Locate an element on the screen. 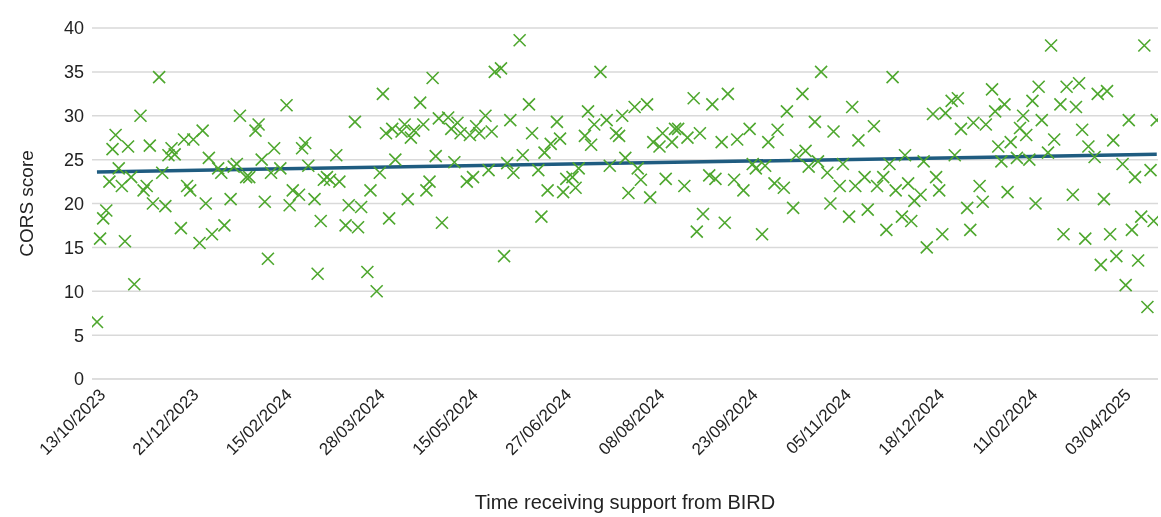 This screenshot has width=1161, height=517. y-tick-label: 25 is located at coordinates (73, 160).